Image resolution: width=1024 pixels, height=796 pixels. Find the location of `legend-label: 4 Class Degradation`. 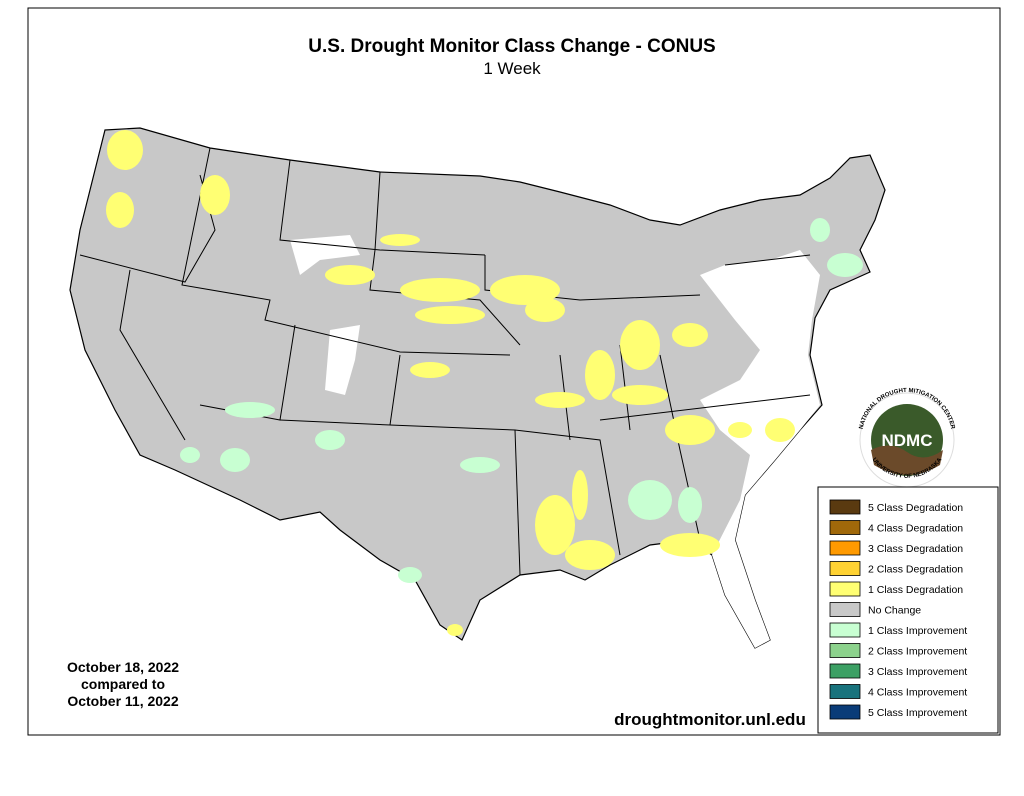

legend-label: 4 Class Degradation is located at coordinates (915, 529).